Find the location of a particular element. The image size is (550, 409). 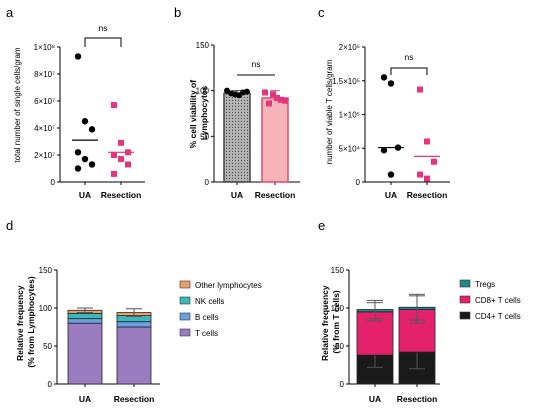

panel-b-ylabel: % cell viability of Lymphocytes is located at coordinates (198, 113).